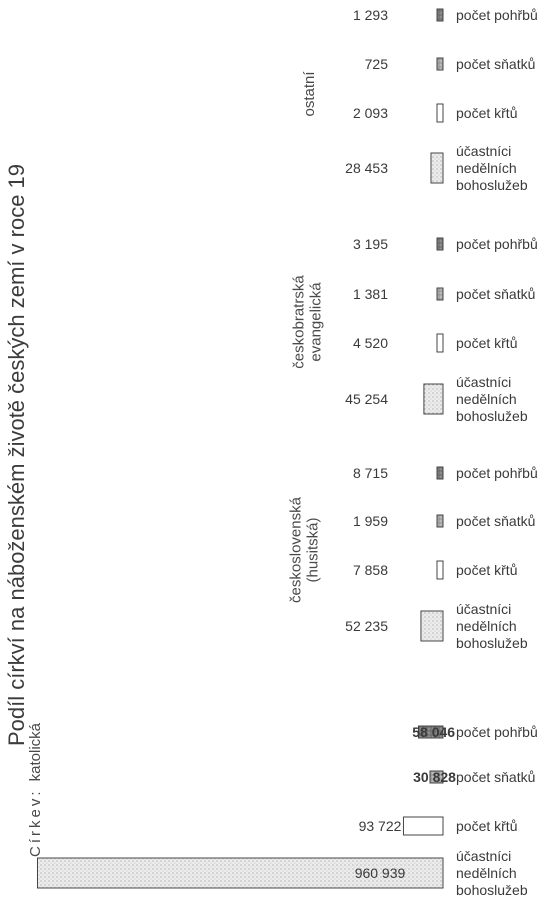  I want to click on bar-katolicka-pocet-pohrbu, so click(431, 732).